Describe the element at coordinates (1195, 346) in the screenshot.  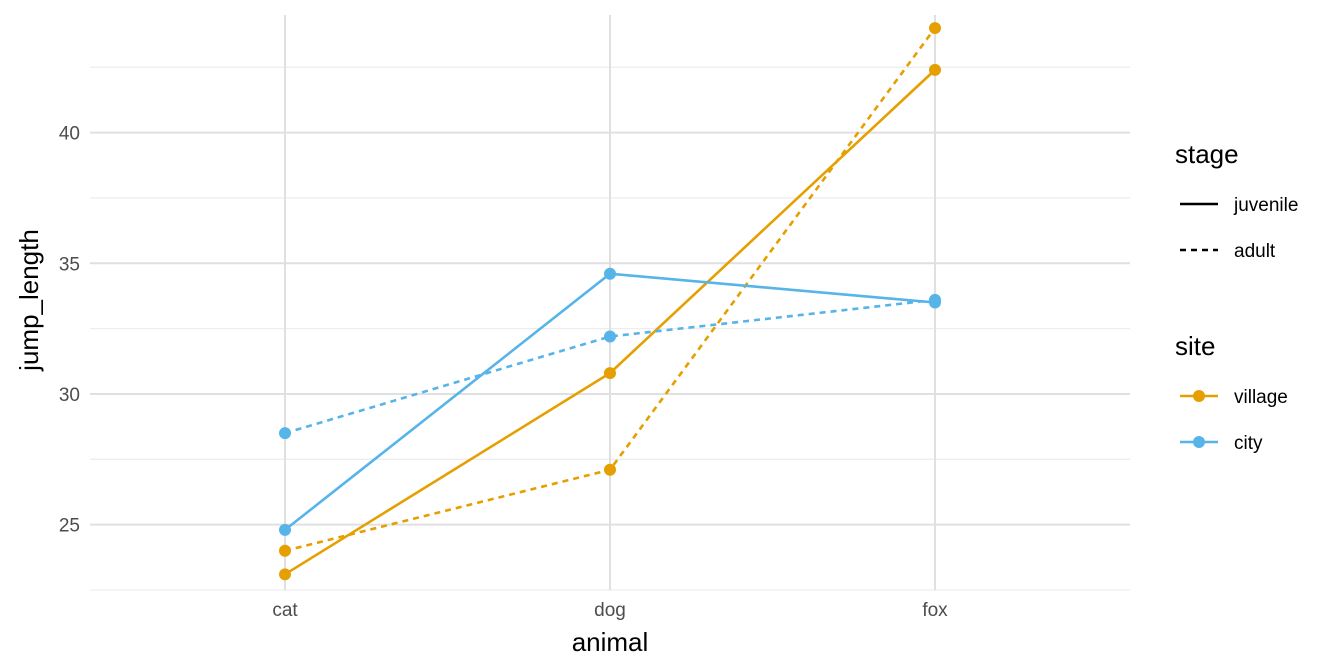
I see `legend-title-site: site` at that location.